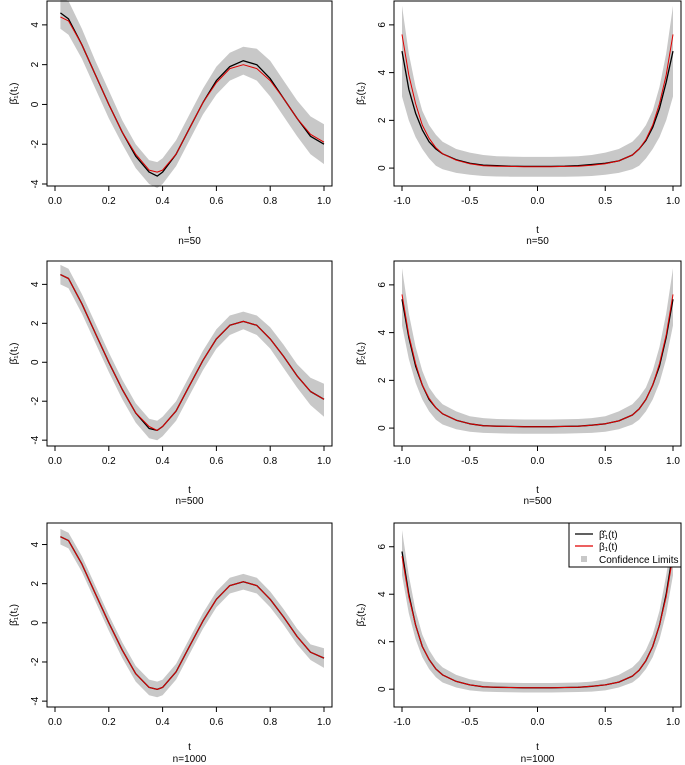 This screenshot has width=685, height=765. What do you see at coordinates (608, 535) in the screenshot?
I see `legend-entry-label: β̂₁(t)` at bounding box center [608, 535].